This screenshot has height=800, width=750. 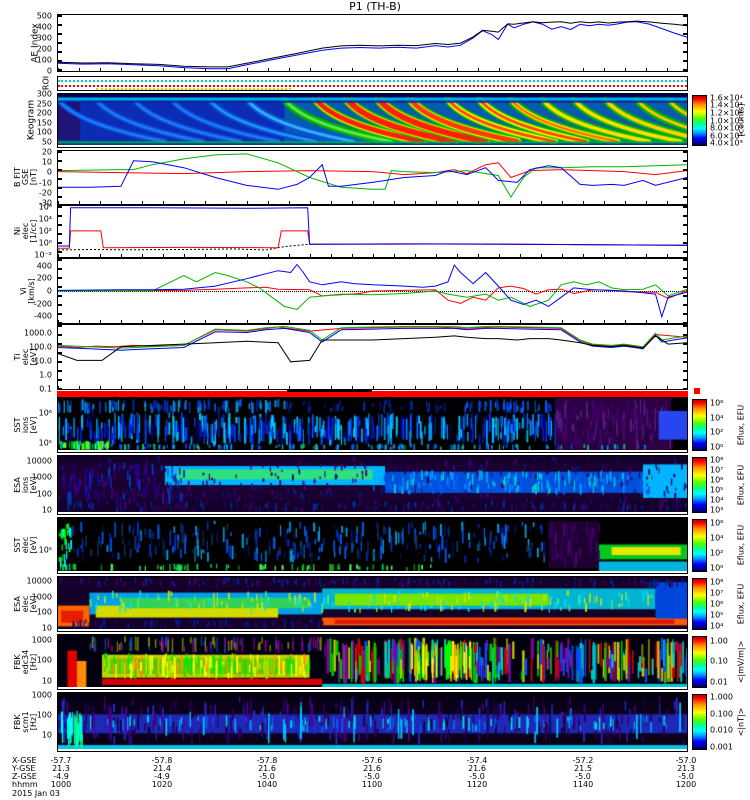 What do you see at coordinates (583, 784) in the screenshot?
I see `ephemeris-value: 1140` at bounding box center [583, 784].